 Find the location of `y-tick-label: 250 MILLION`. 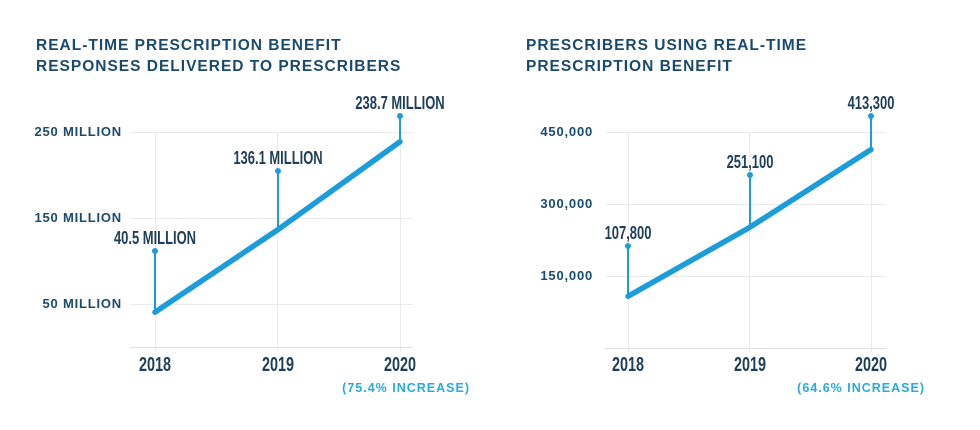

y-tick-label: 250 MILLION is located at coordinates (78, 131).